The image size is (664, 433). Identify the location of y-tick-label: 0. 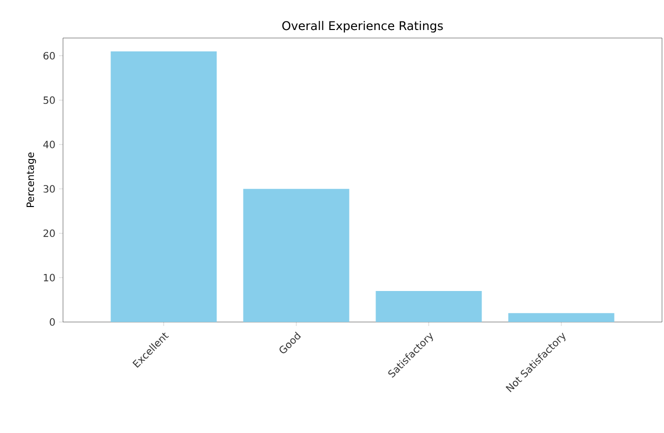
(52, 322).